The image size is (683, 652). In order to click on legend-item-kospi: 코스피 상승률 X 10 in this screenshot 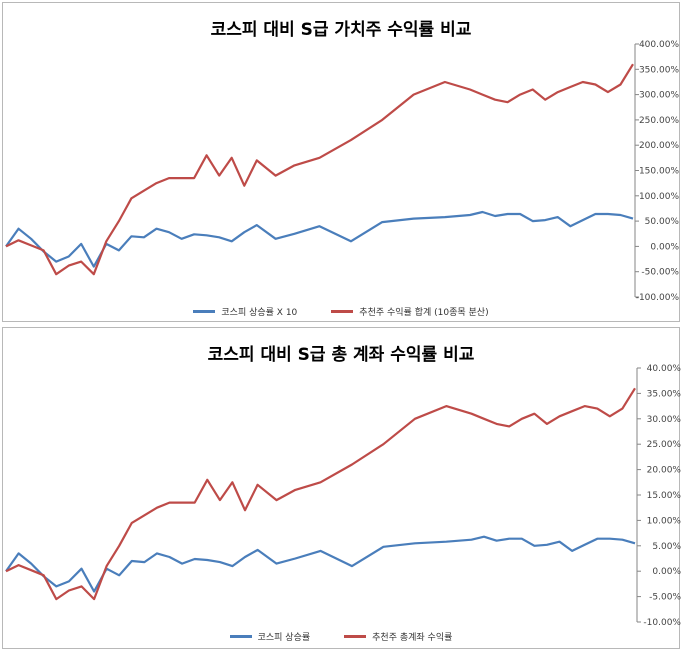, I will do `click(245, 311)`.